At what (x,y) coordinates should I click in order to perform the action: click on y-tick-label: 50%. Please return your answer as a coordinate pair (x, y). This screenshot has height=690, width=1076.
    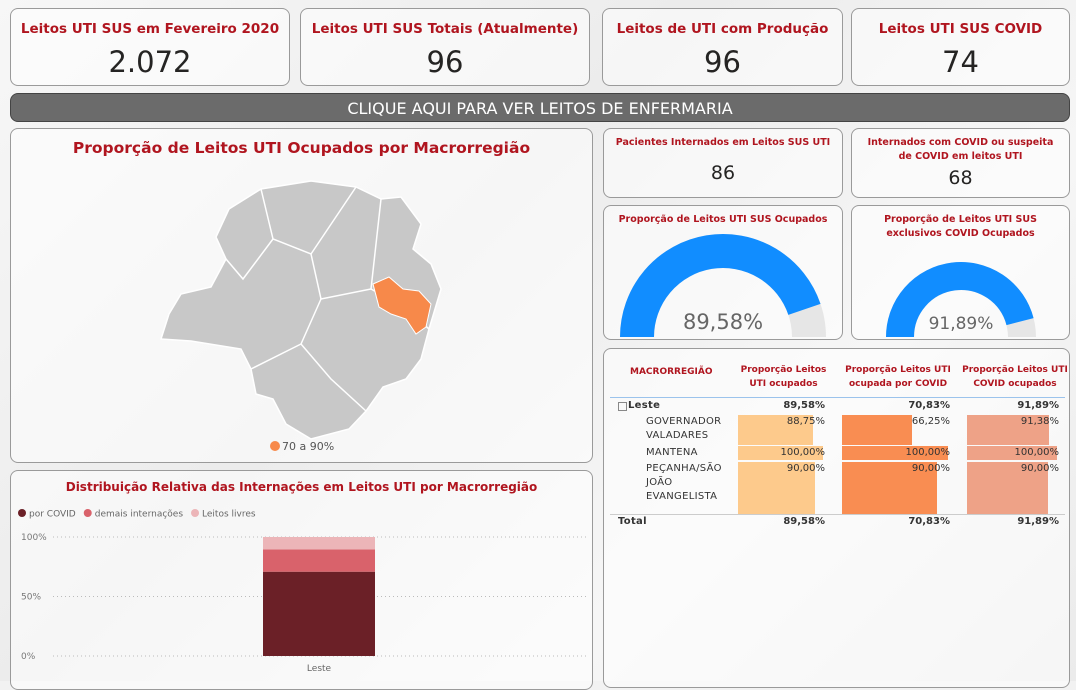
    Looking at the image, I should click on (31, 598).